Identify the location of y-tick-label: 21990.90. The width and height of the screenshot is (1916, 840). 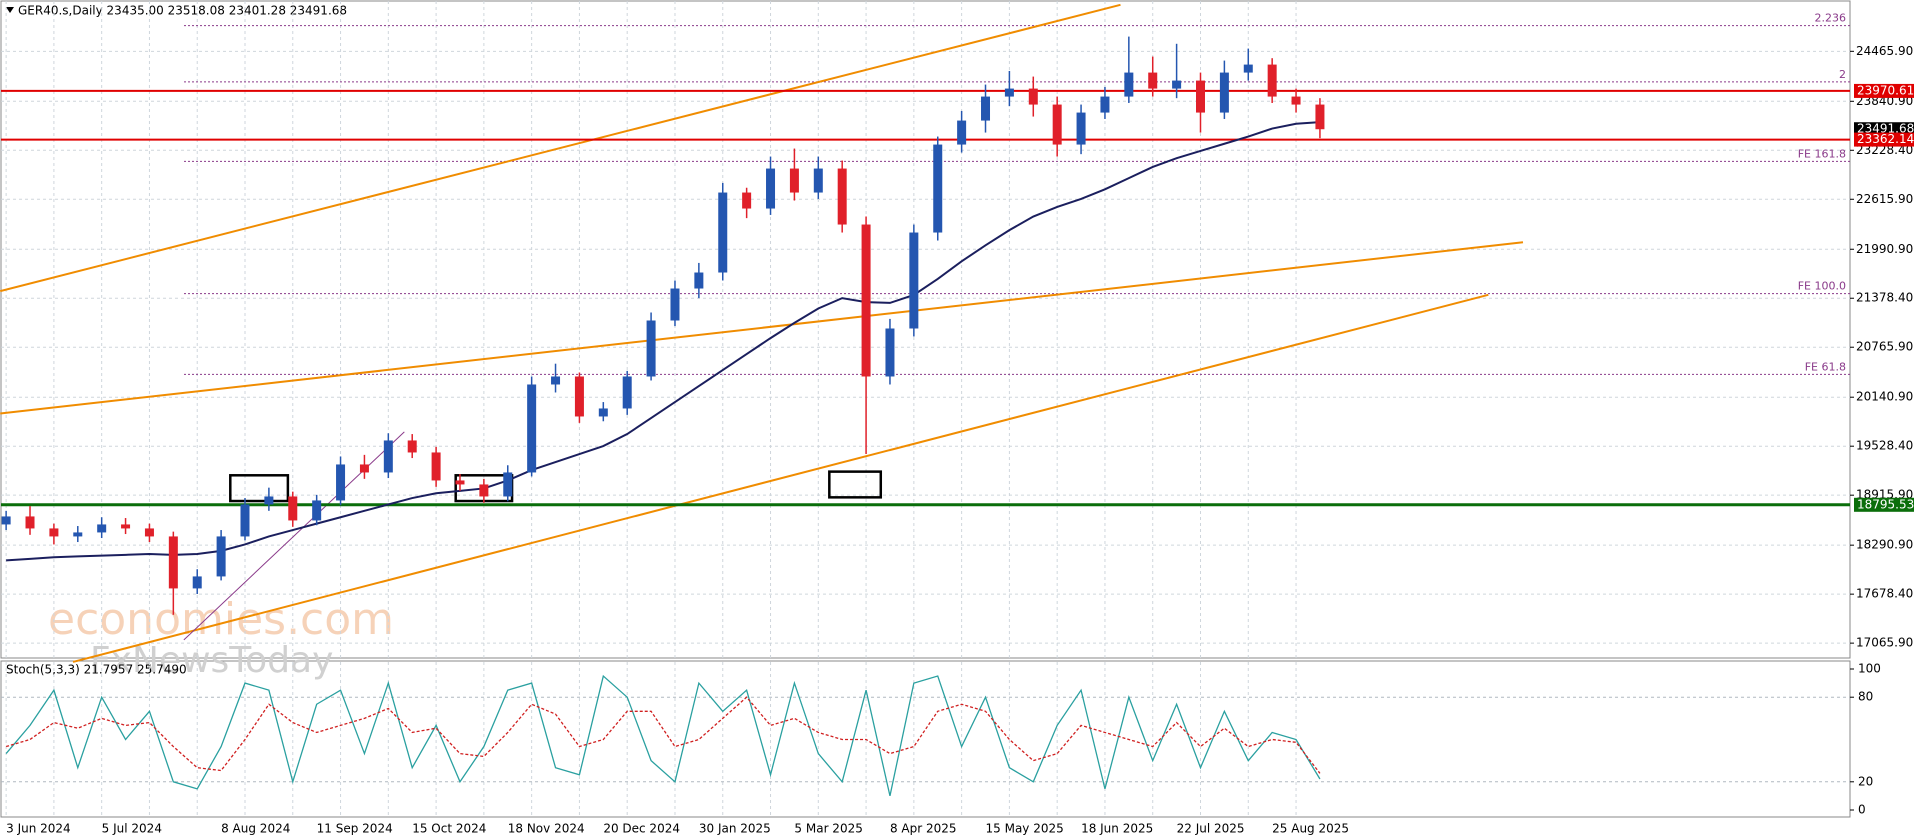
(1884, 249).